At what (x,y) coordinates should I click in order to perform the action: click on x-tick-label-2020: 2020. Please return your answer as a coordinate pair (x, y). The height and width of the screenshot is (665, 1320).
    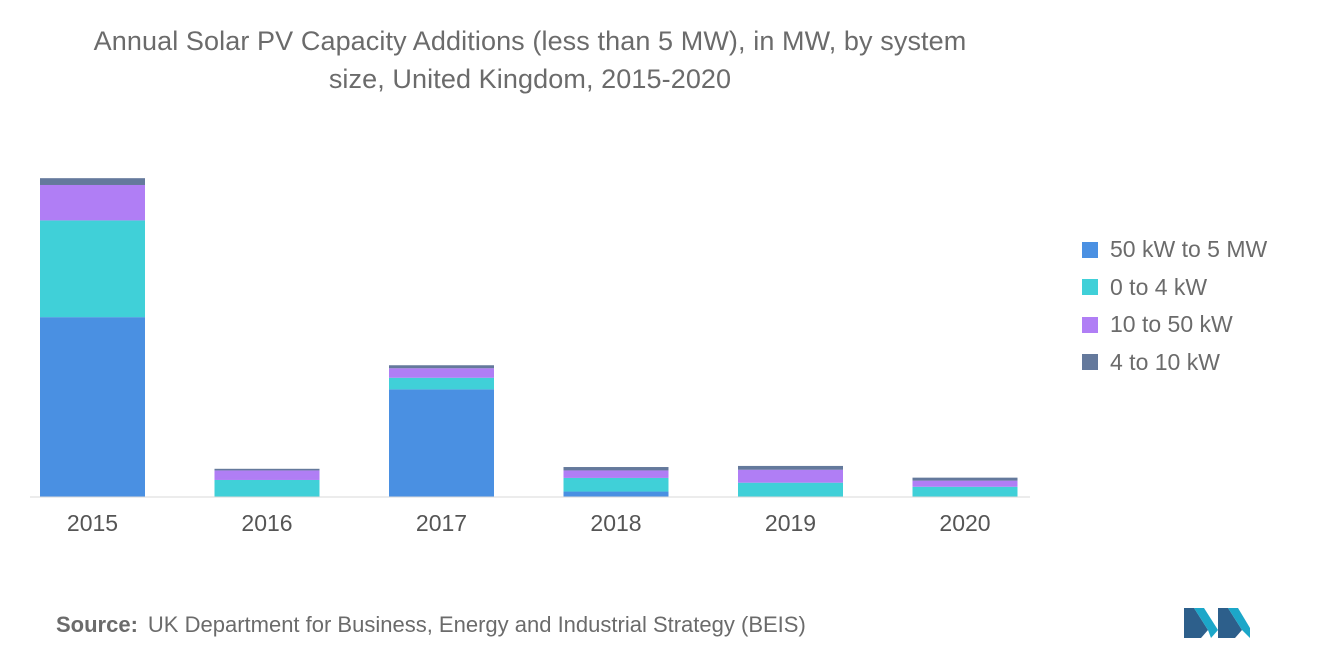
    Looking at the image, I should click on (964, 523).